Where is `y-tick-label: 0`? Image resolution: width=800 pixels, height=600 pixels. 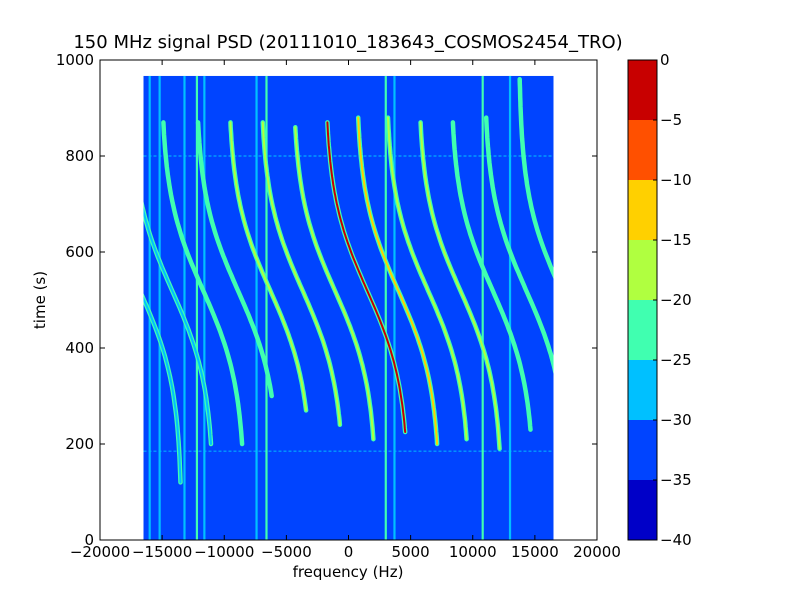
y-tick-label: 0 is located at coordinates (89, 540).